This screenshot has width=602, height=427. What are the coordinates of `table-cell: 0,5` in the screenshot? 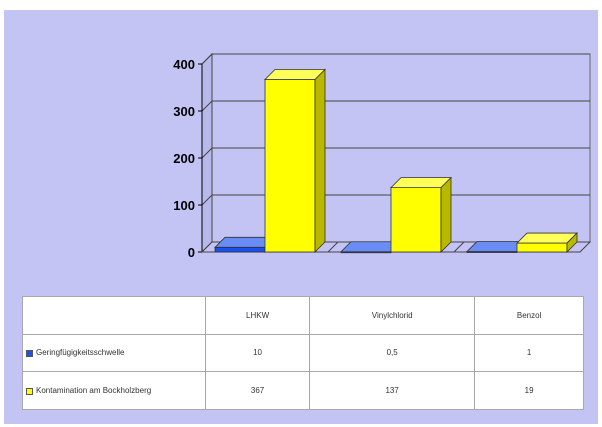 It's located at (392, 353).